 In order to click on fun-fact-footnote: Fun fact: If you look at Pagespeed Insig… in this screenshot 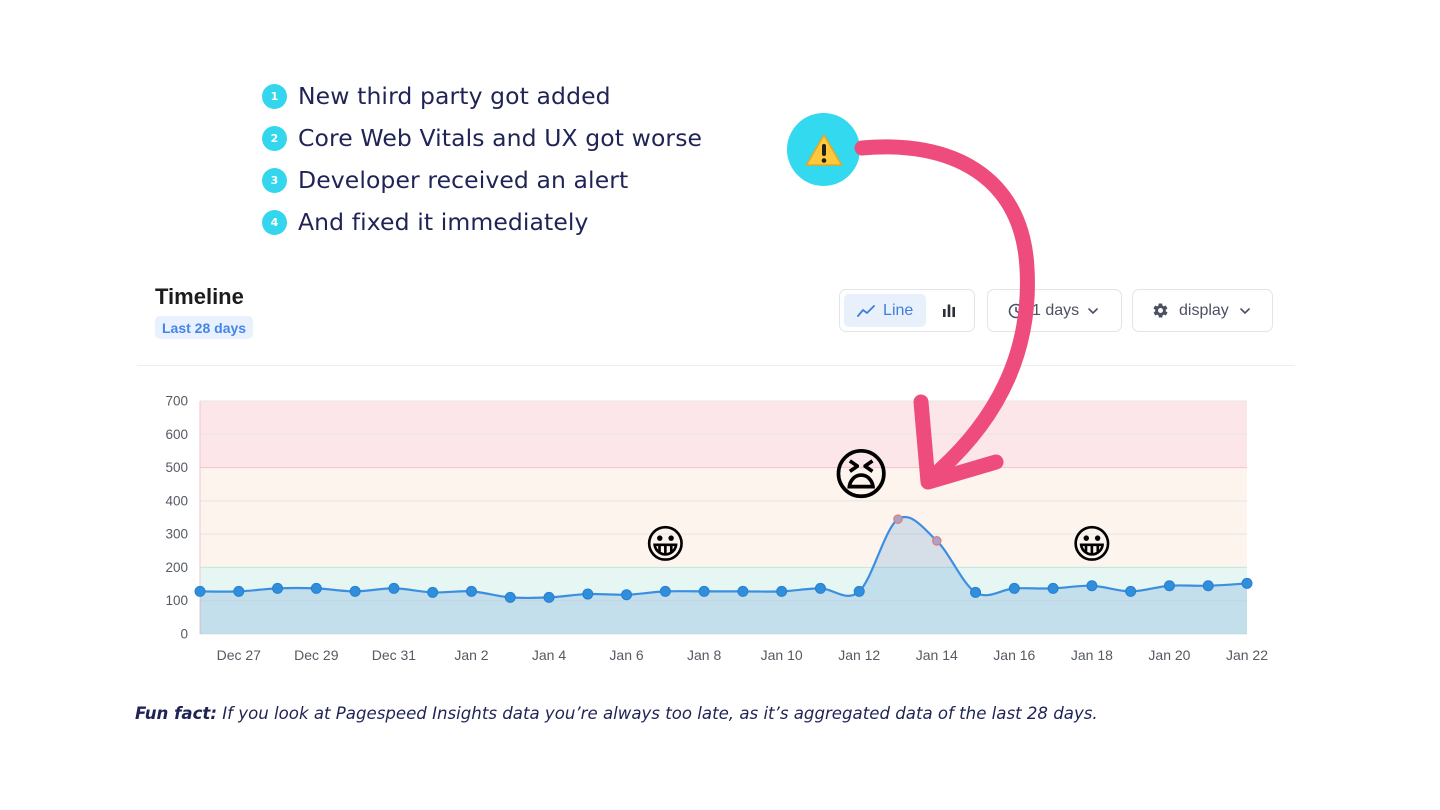, I will do `click(616, 713)`.